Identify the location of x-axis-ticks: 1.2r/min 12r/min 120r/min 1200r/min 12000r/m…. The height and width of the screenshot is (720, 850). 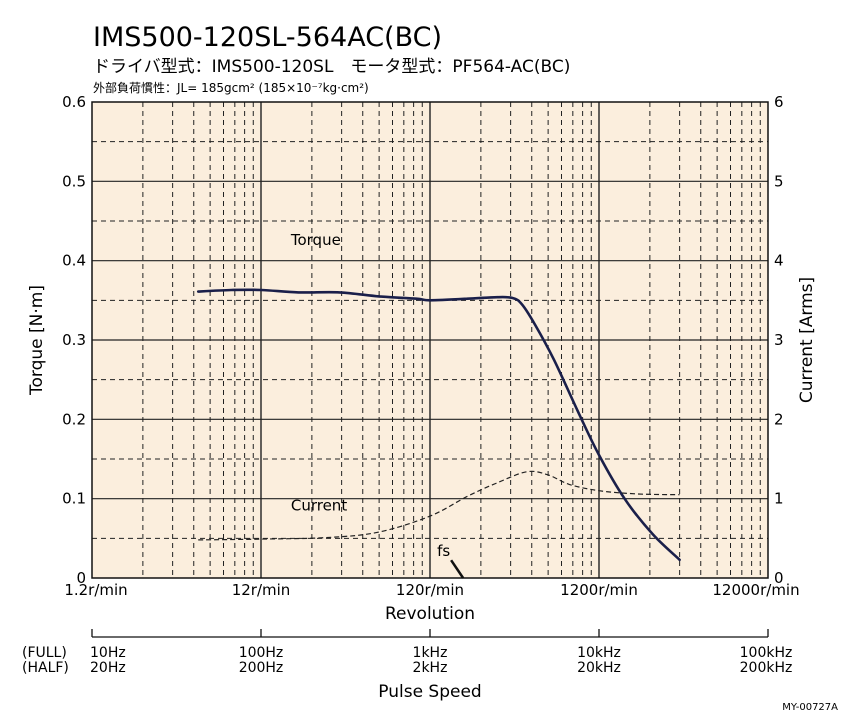
(431, 590).